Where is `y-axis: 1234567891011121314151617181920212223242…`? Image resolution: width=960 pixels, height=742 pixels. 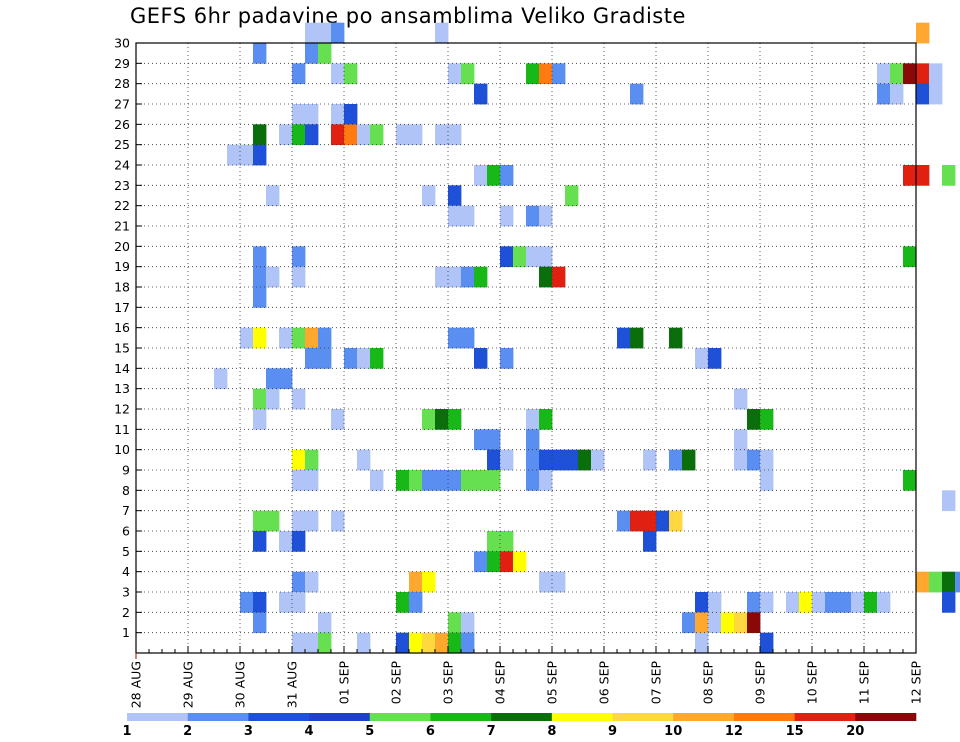
y-axis: 1234567891011121314151617181920212223242… is located at coordinates (128, 338).